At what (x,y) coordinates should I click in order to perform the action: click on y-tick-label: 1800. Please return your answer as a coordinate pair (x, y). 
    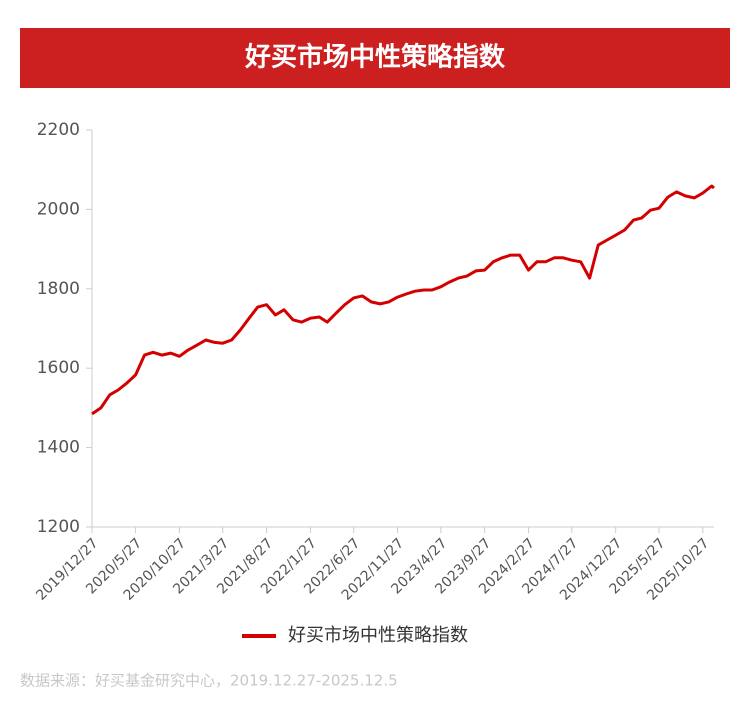
    Looking at the image, I should click on (58, 289).